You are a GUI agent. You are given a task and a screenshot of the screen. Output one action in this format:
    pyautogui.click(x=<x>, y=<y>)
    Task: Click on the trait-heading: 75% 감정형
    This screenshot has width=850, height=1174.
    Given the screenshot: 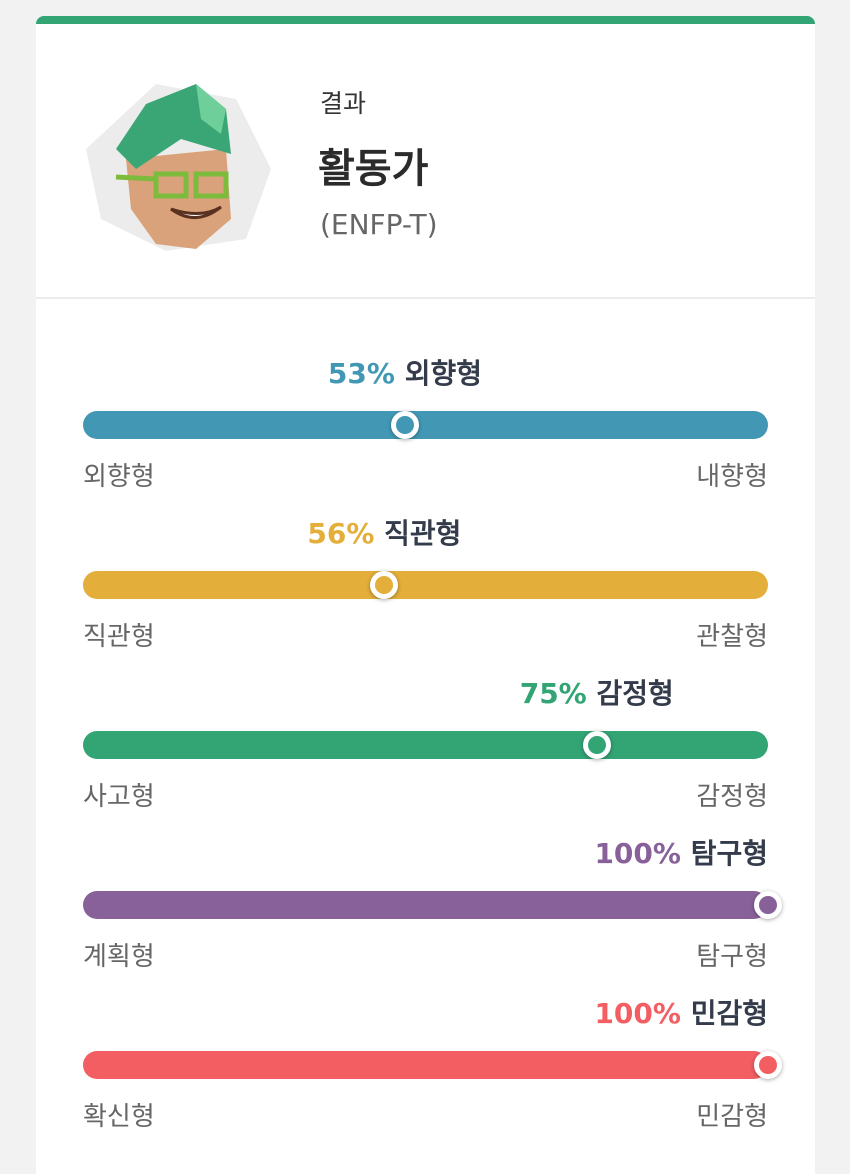 What is the action you would take?
    pyautogui.click(x=597, y=692)
    